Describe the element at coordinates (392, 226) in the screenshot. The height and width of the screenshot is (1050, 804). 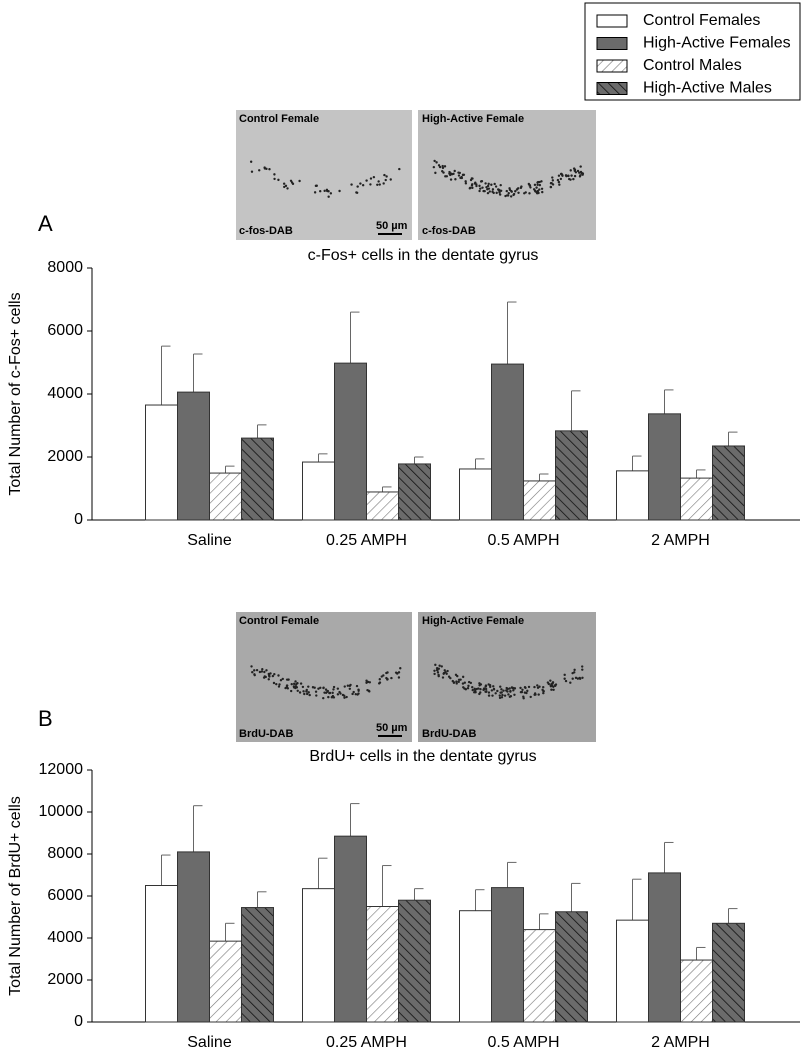
I see `scale-label: 50 µm` at that location.